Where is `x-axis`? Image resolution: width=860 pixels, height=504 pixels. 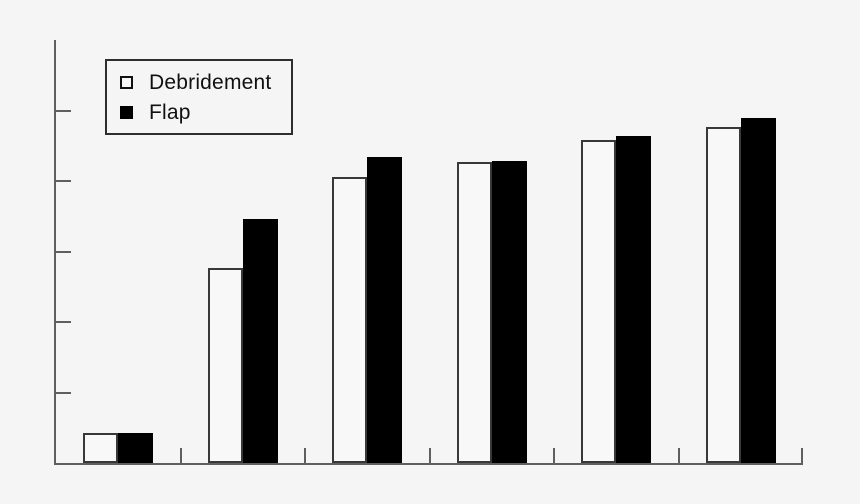
x-axis is located at coordinates (428, 464).